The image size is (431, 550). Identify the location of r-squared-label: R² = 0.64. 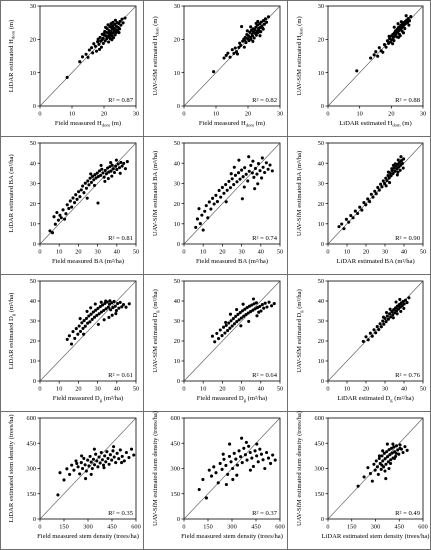
(265, 375).